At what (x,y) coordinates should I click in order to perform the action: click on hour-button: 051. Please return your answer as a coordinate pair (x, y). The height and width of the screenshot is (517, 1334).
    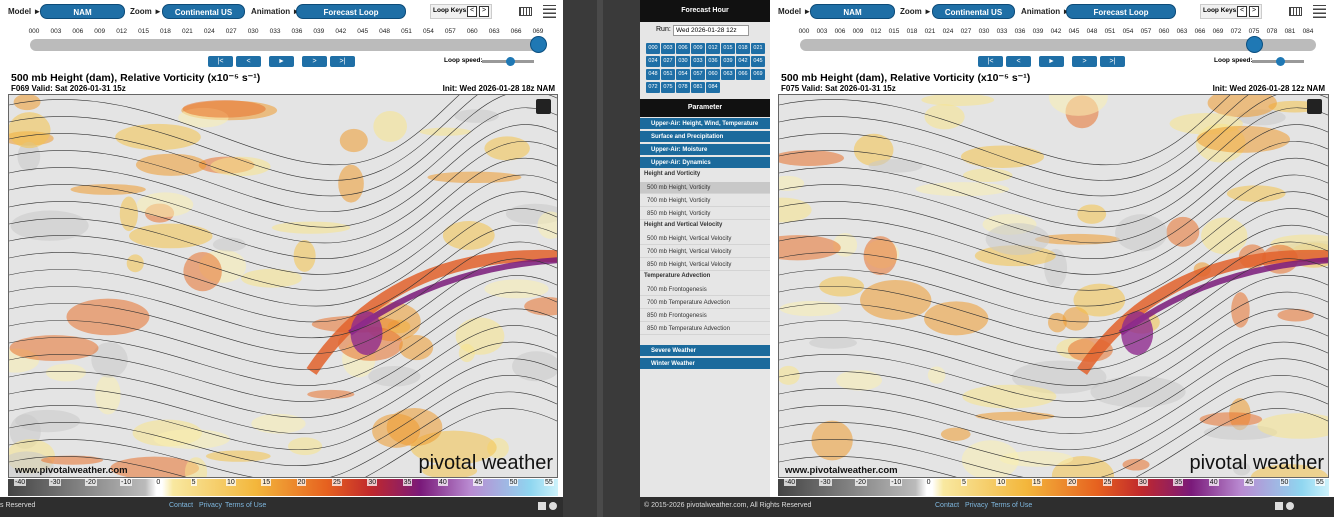
    Looking at the image, I should click on (668, 74).